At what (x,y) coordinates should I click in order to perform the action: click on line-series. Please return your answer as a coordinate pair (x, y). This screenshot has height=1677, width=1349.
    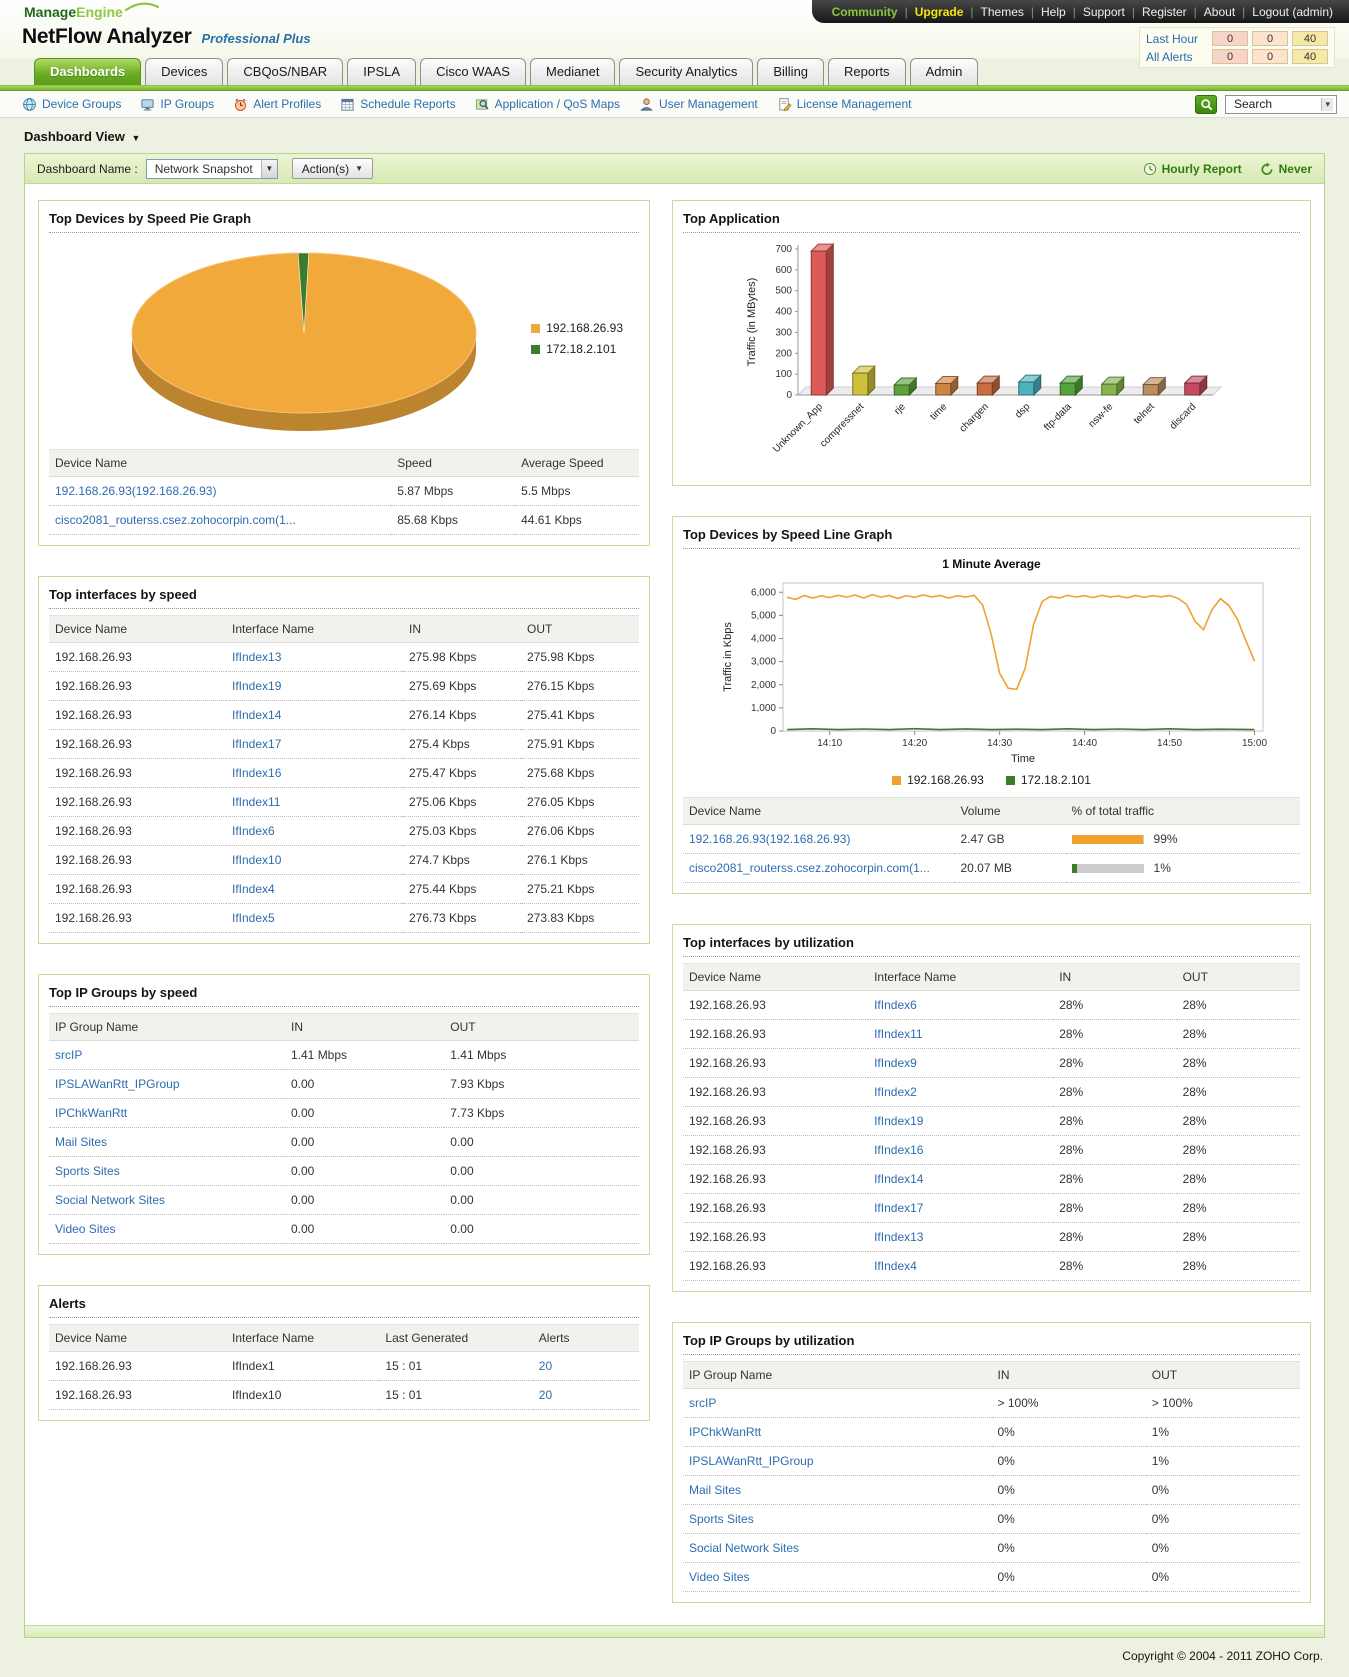
    Looking at the image, I should click on (1021, 642).